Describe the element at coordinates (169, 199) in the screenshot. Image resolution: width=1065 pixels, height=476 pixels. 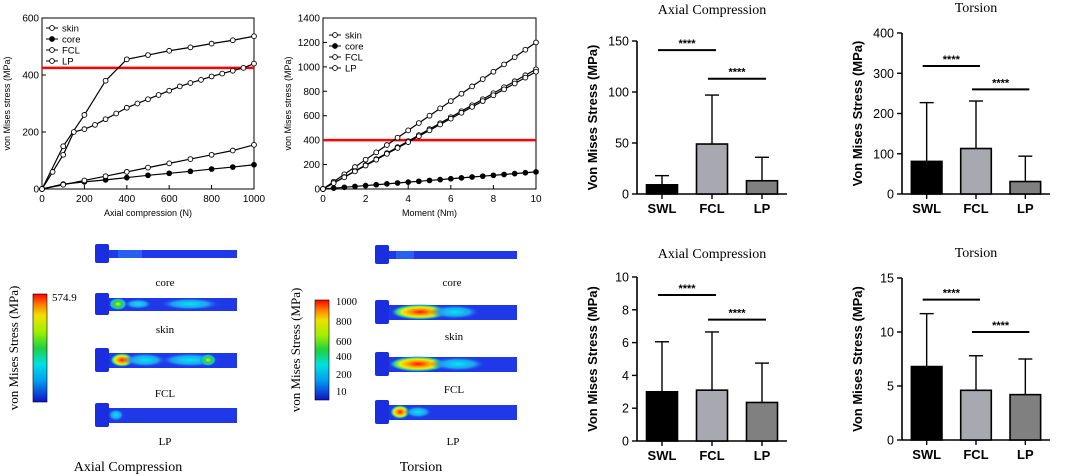
I see `x-tick-label: 600` at that location.